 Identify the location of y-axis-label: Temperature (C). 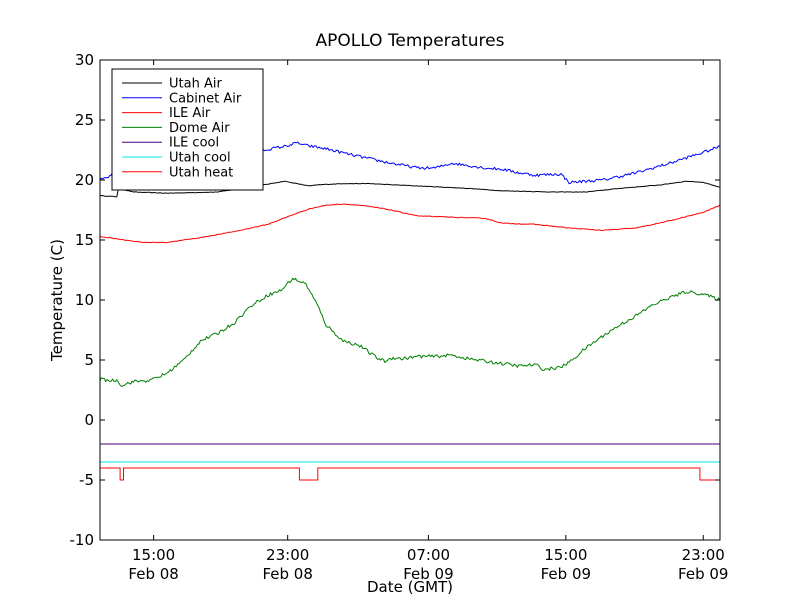
(57, 300).